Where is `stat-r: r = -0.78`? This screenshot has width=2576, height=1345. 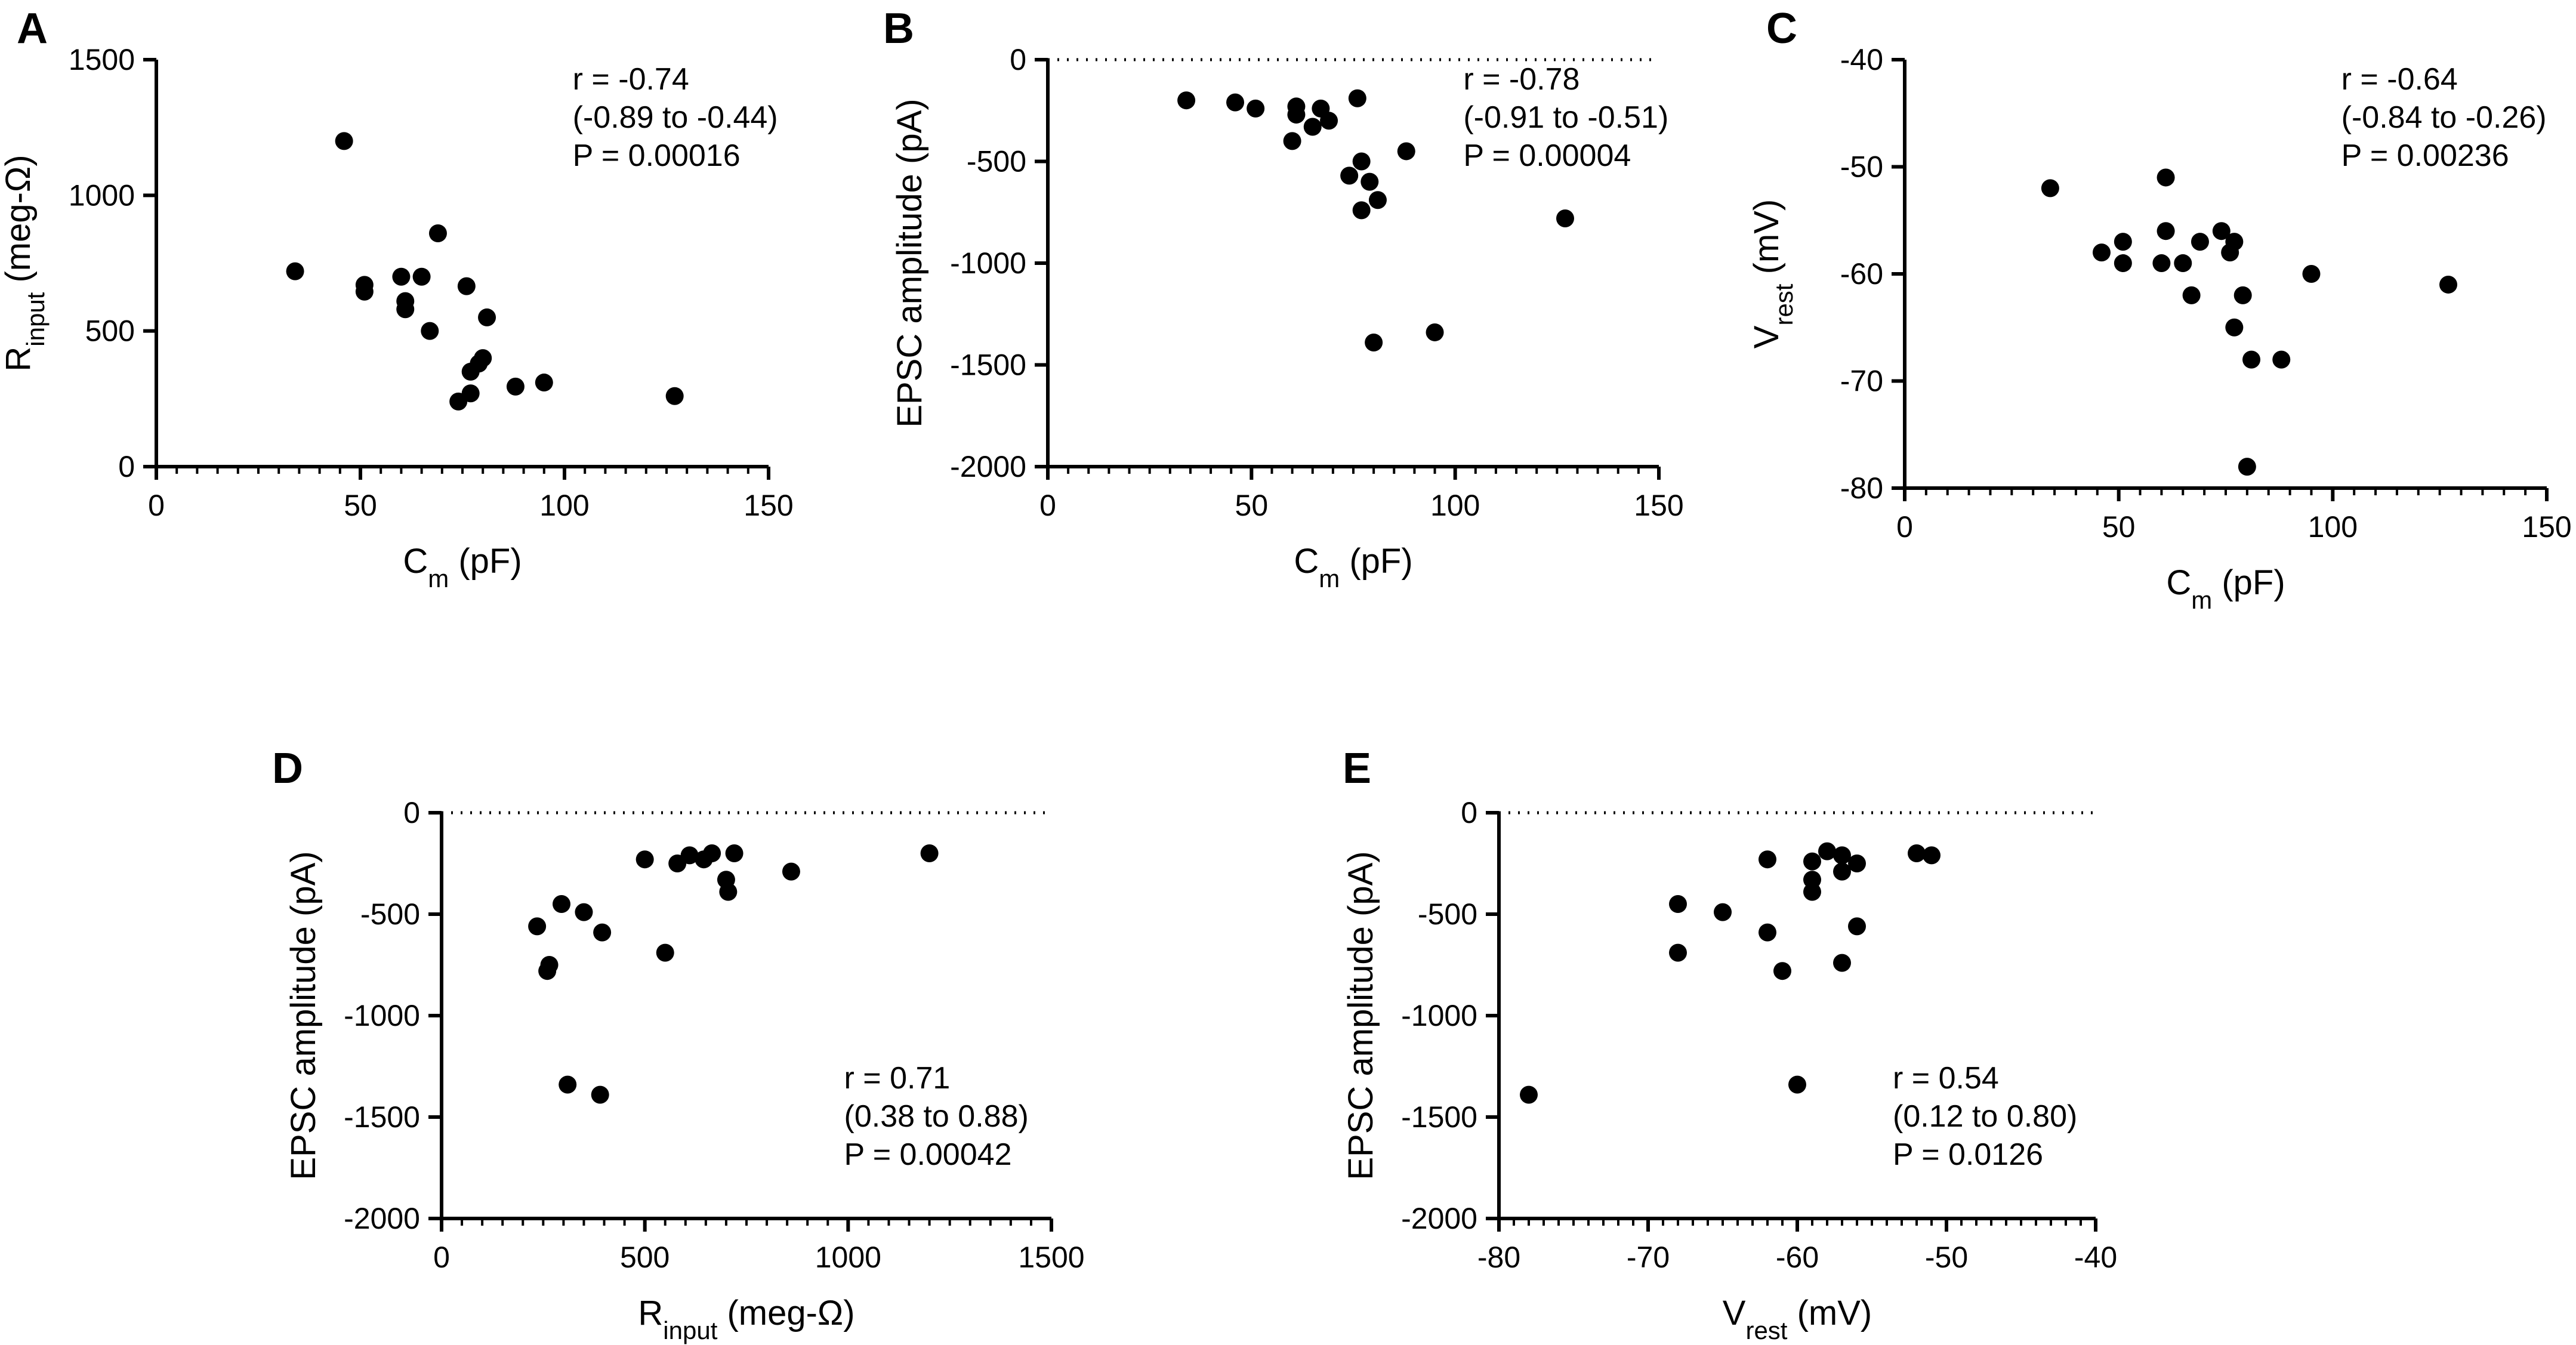 stat-r: r = -0.78 is located at coordinates (1521, 79).